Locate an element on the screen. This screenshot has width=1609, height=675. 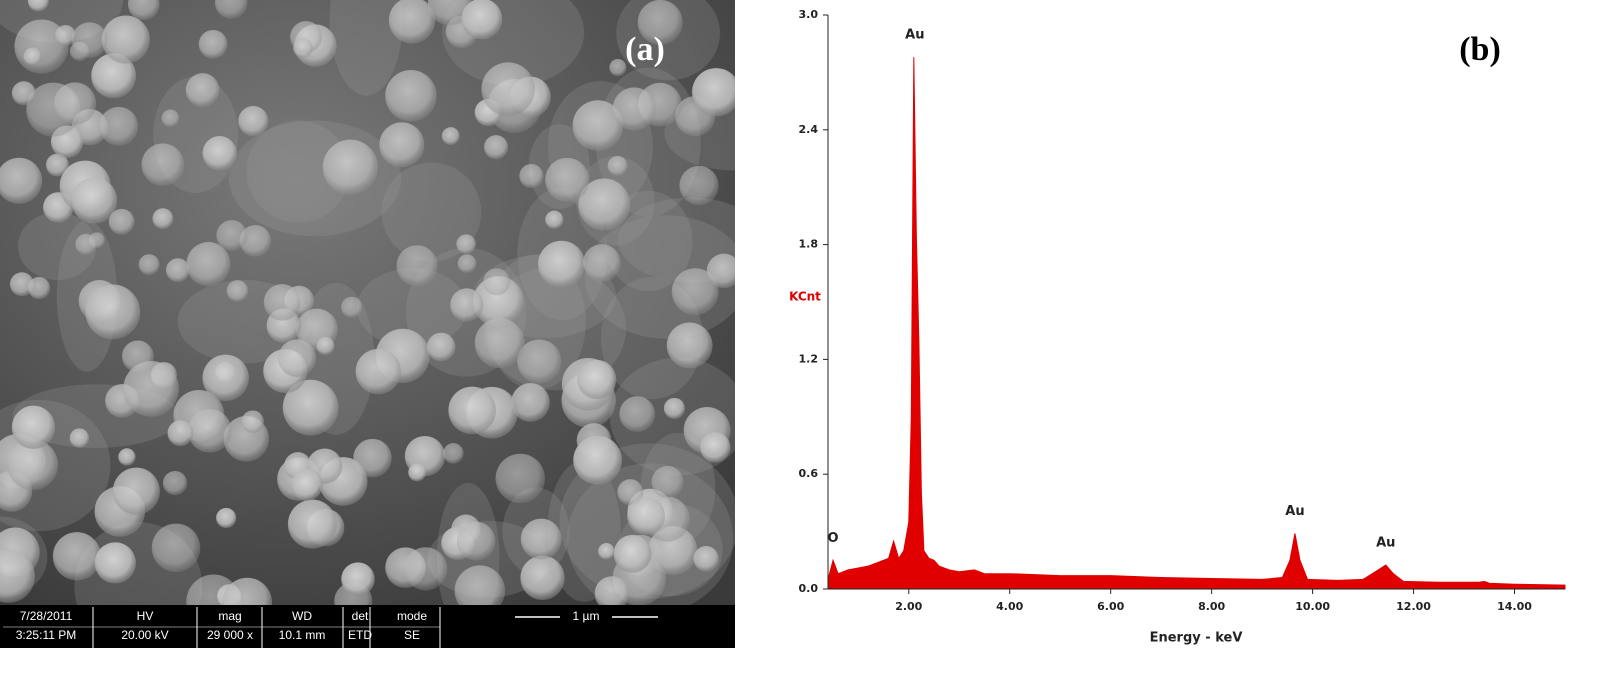
y-axis-label: KCnt is located at coordinates (805, 297).